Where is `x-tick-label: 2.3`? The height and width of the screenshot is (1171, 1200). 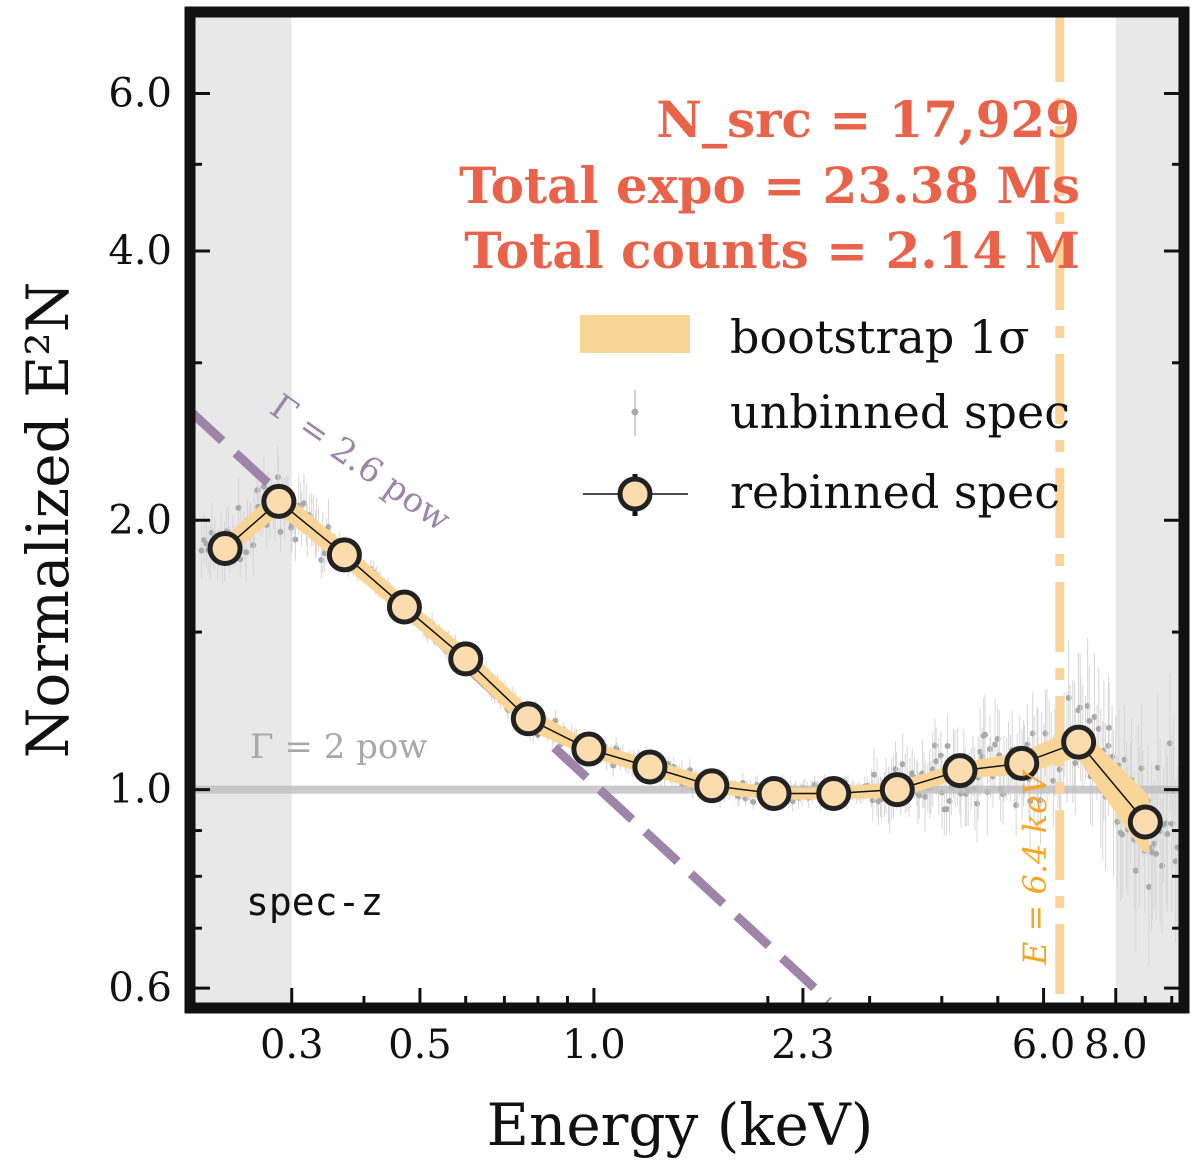
x-tick-label: 2.3 is located at coordinates (803, 1045).